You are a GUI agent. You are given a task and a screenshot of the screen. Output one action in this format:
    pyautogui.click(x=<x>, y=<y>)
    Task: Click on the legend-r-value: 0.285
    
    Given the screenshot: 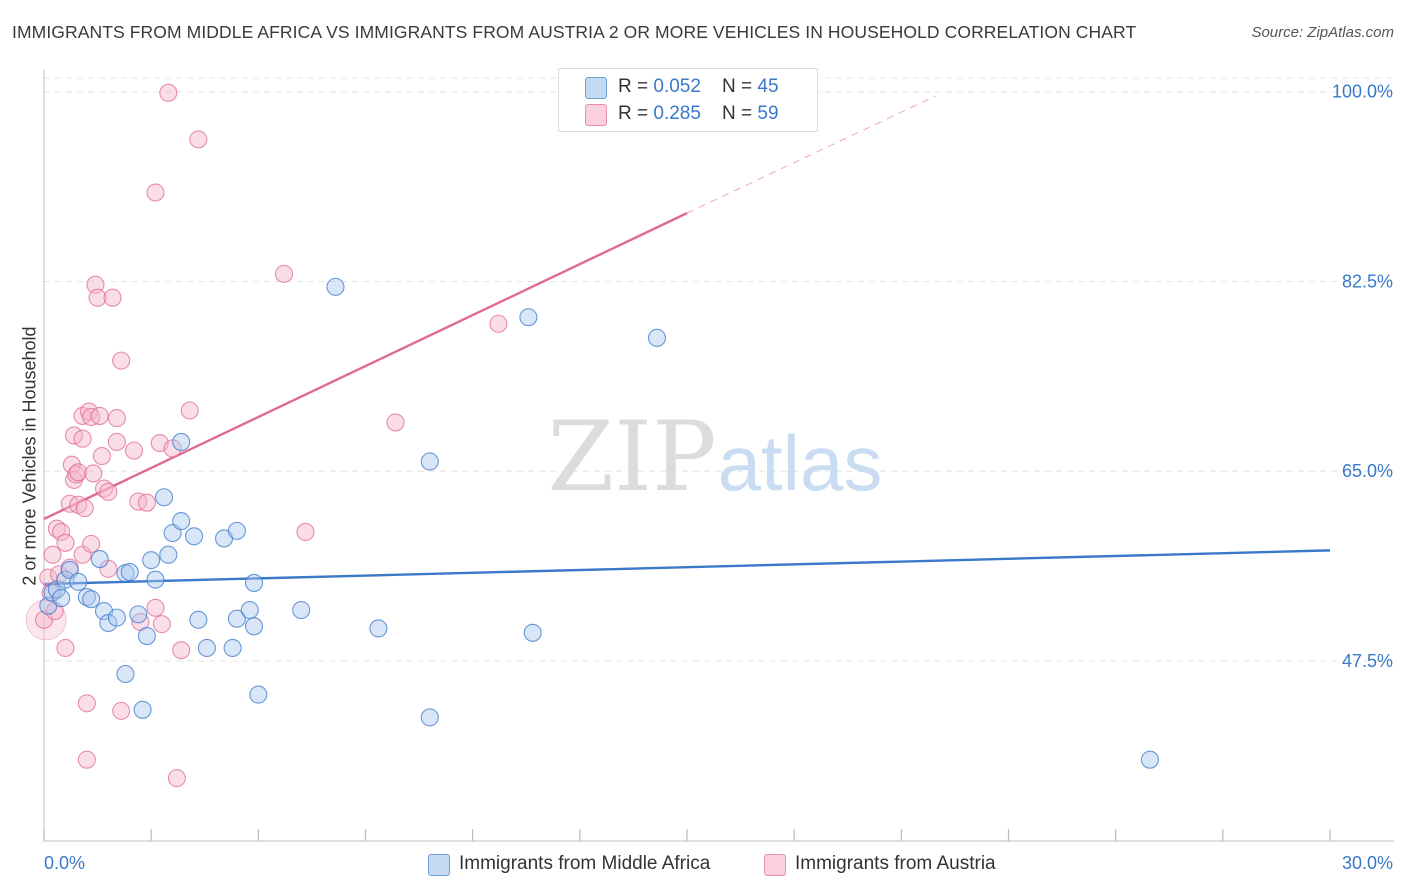 What is the action you would take?
    pyautogui.click(x=677, y=113)
    